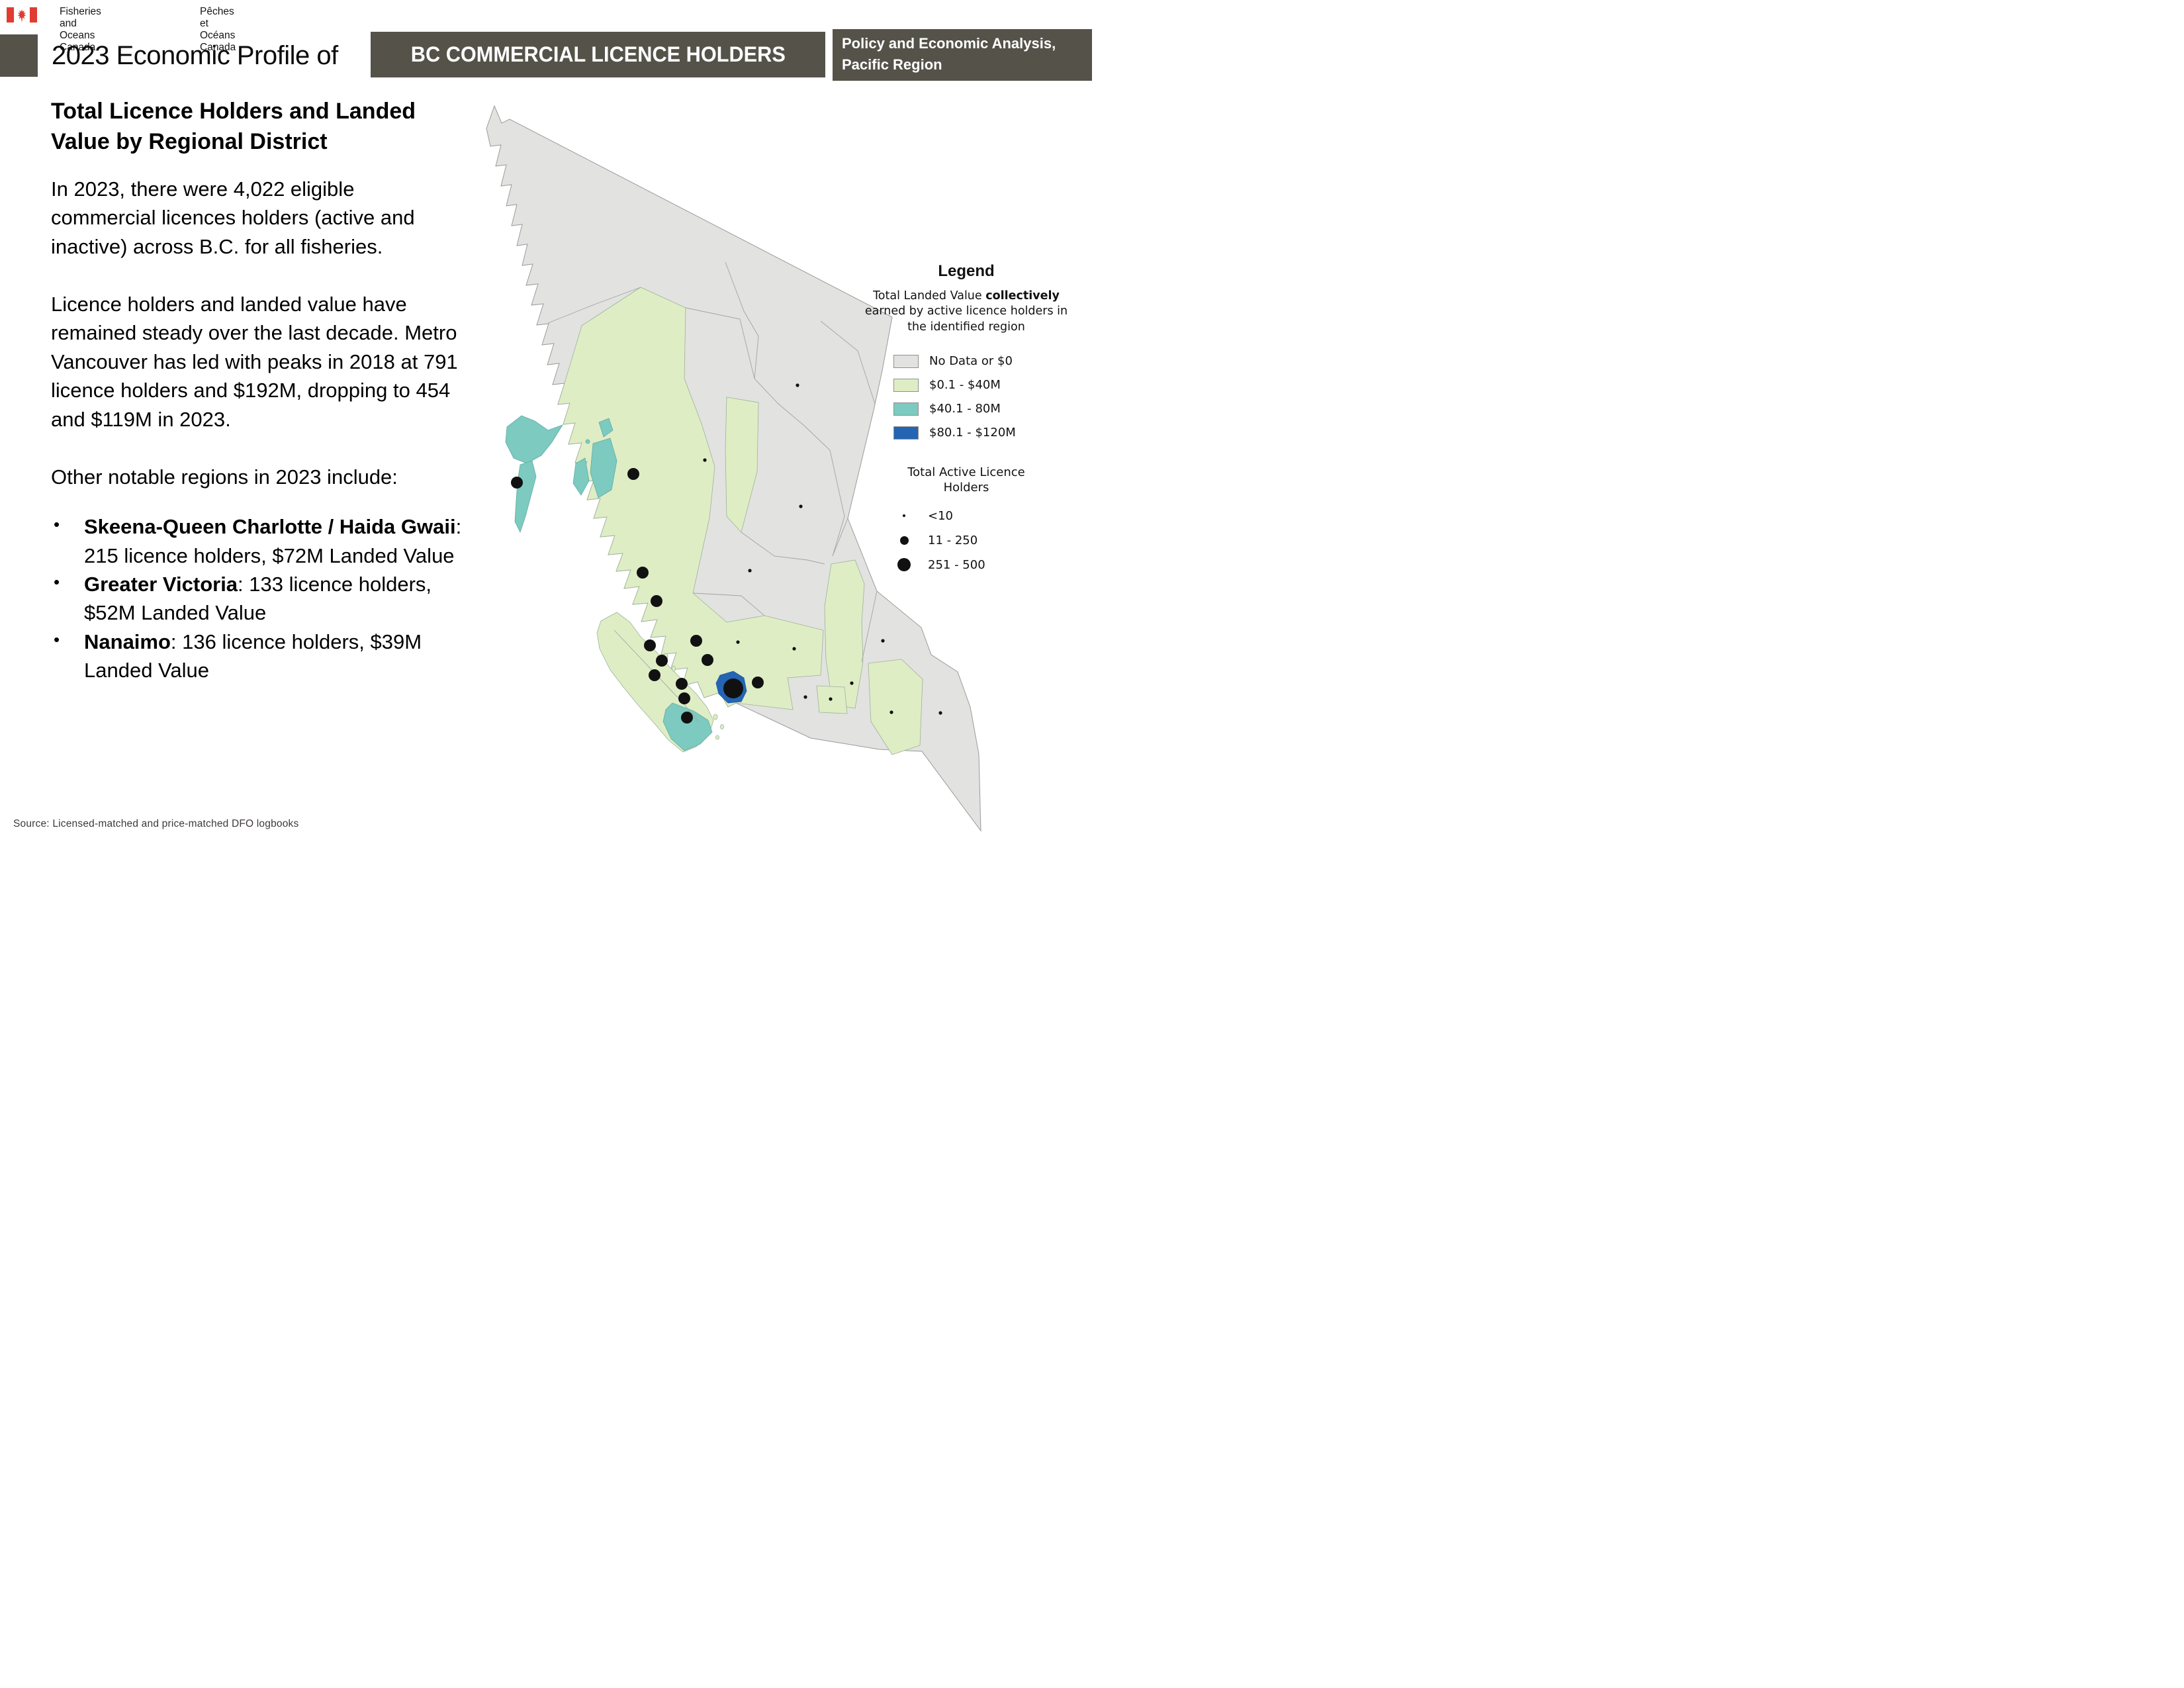 This screenshot has height=1688, width=2184. What do you see at coordinates (218, 23) in the screenshot?
I see `wordmark-fr-line1: Pêches et Océans` at bounding box center [218, 23].